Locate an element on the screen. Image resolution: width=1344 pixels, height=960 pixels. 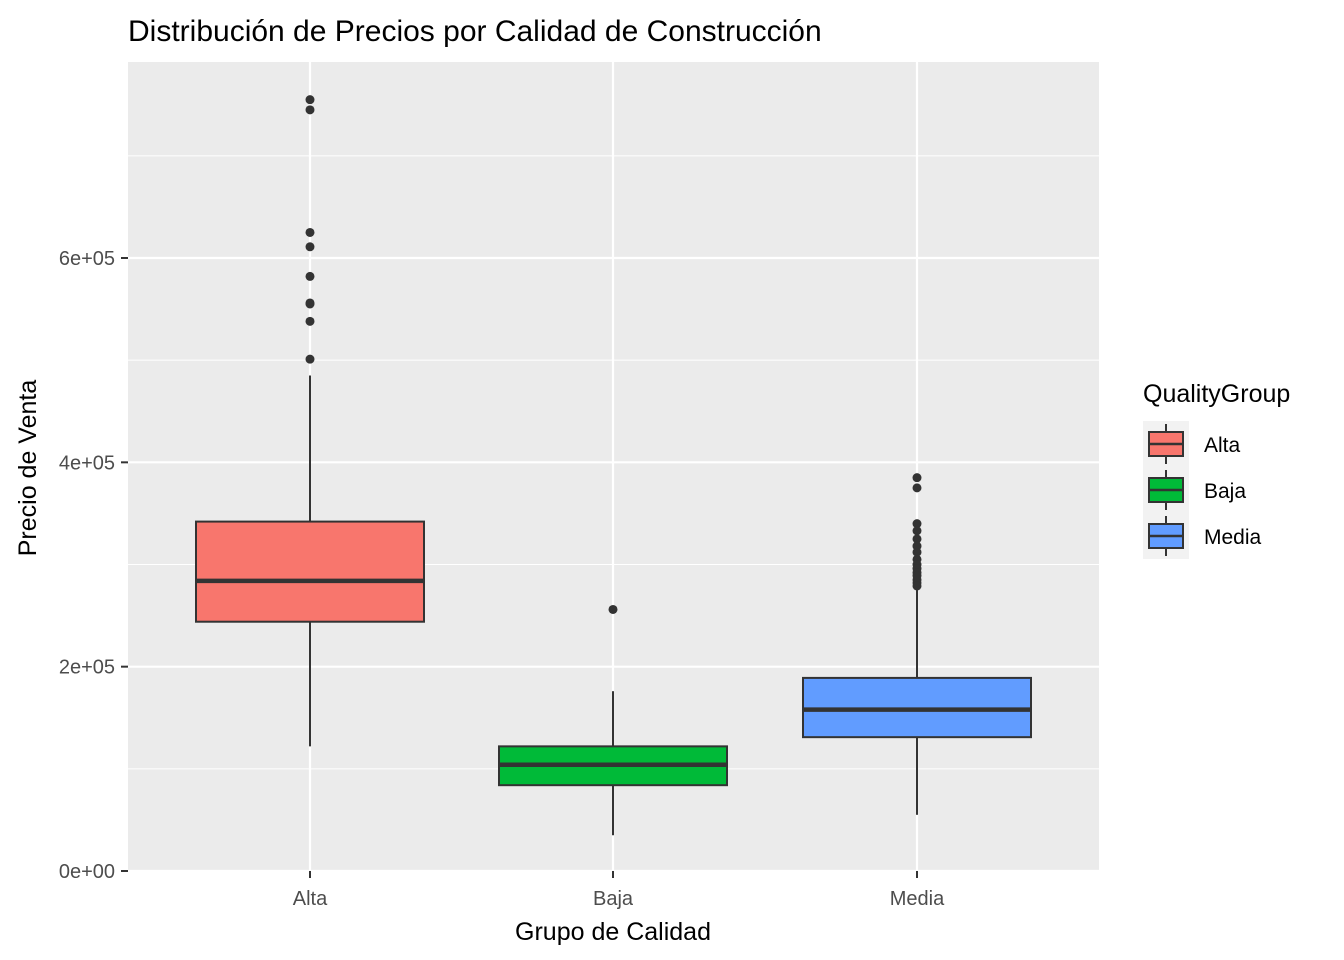
y-axis: 0e+00 2e+05 4e+05 6e+05 is located at coordinates (93, 565).